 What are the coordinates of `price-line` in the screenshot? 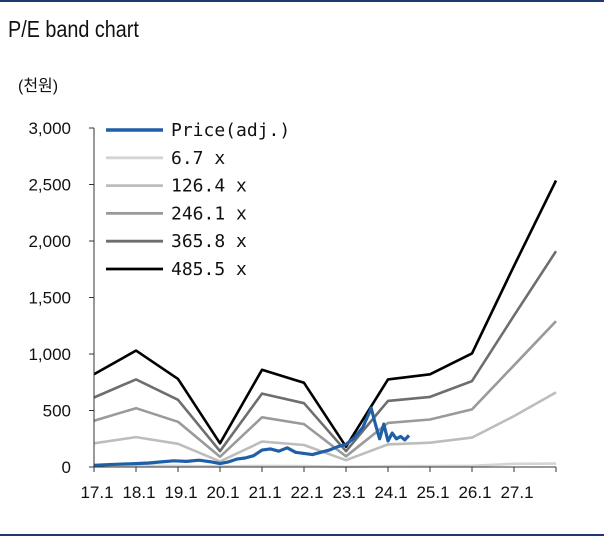 It's located at (252, 436).